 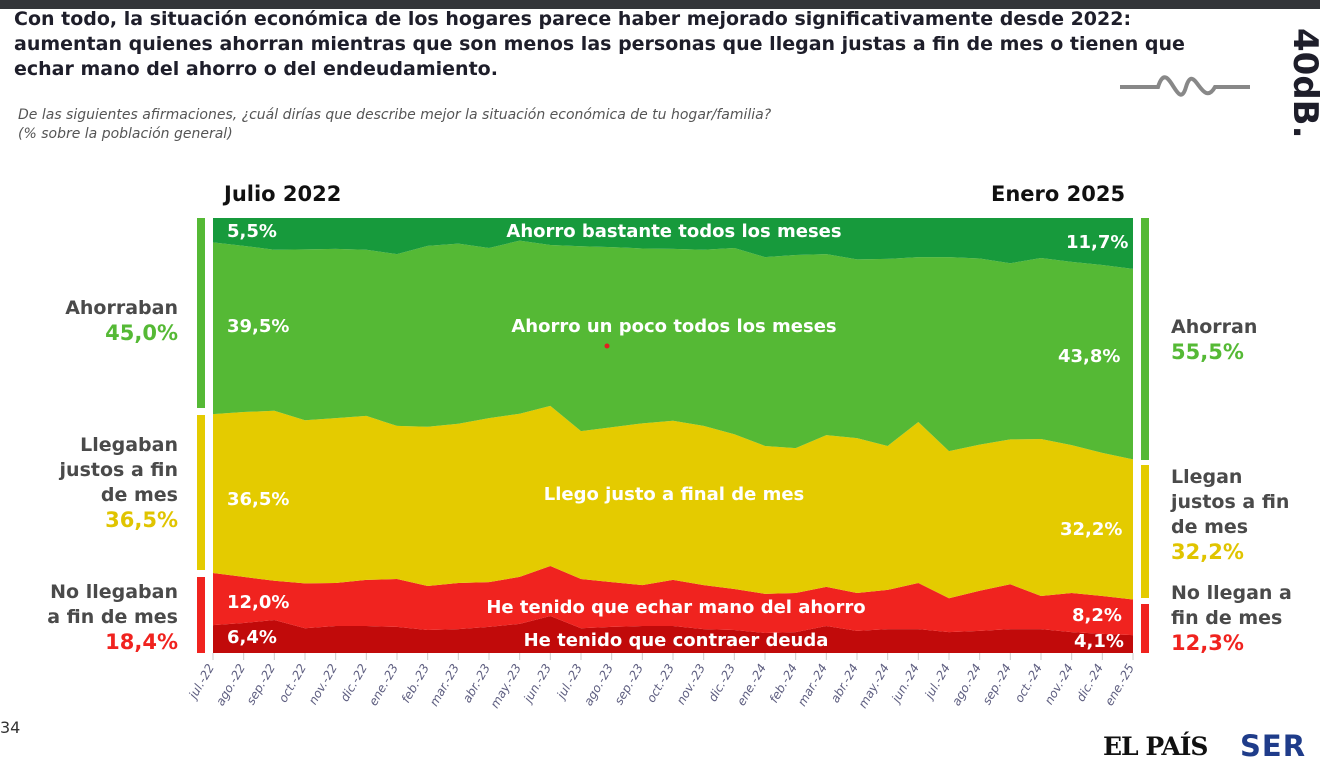 What do you see at coordinates (1091, 529) in the screenshot?
I see `label-justo-end: 32,2%` at bounding box center [1091, 529].